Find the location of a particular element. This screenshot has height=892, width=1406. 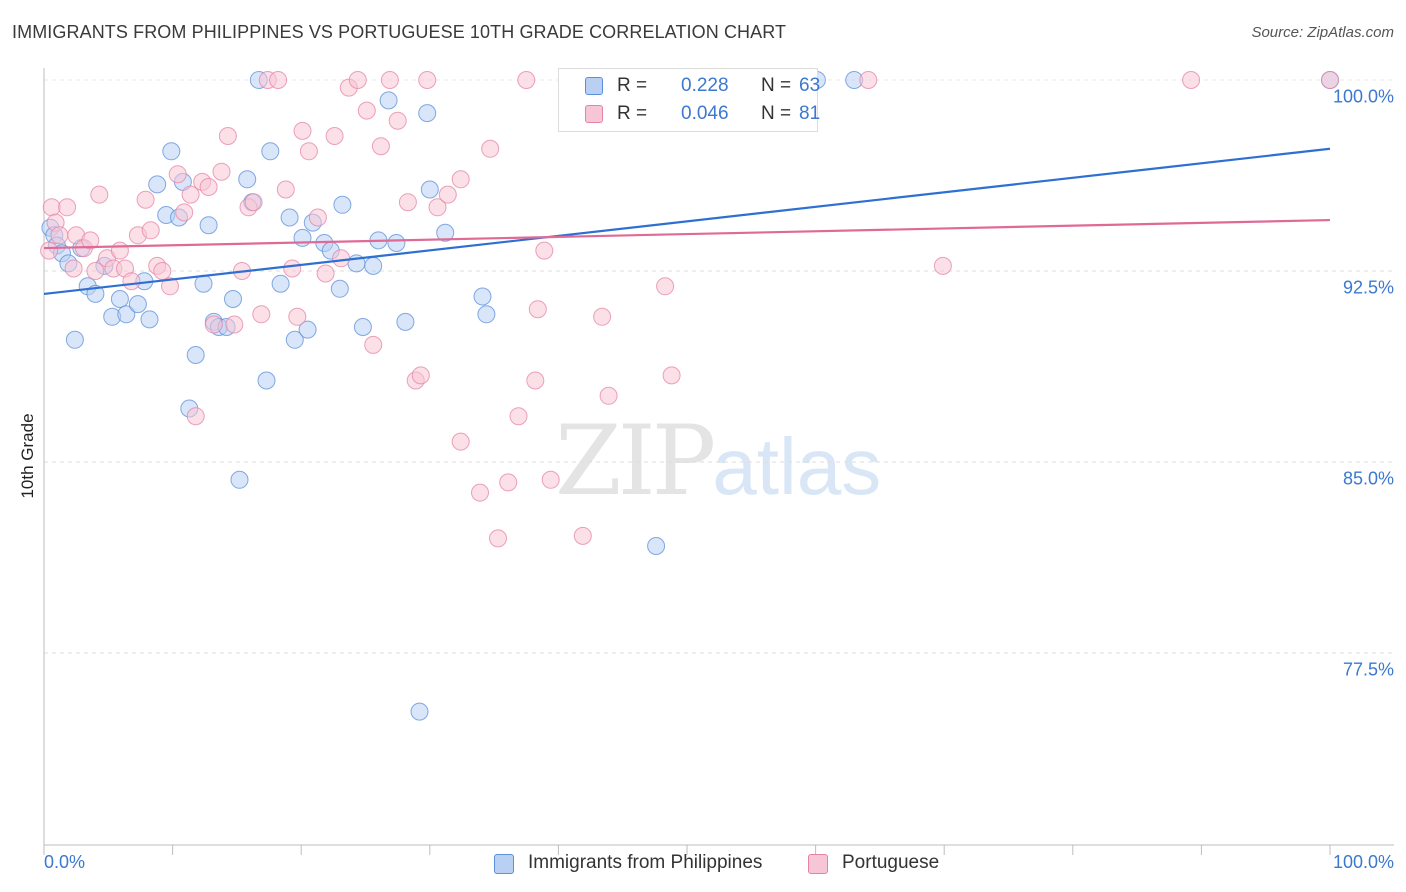

watermark-atlas: atlas is located at coordinates (797, 466).